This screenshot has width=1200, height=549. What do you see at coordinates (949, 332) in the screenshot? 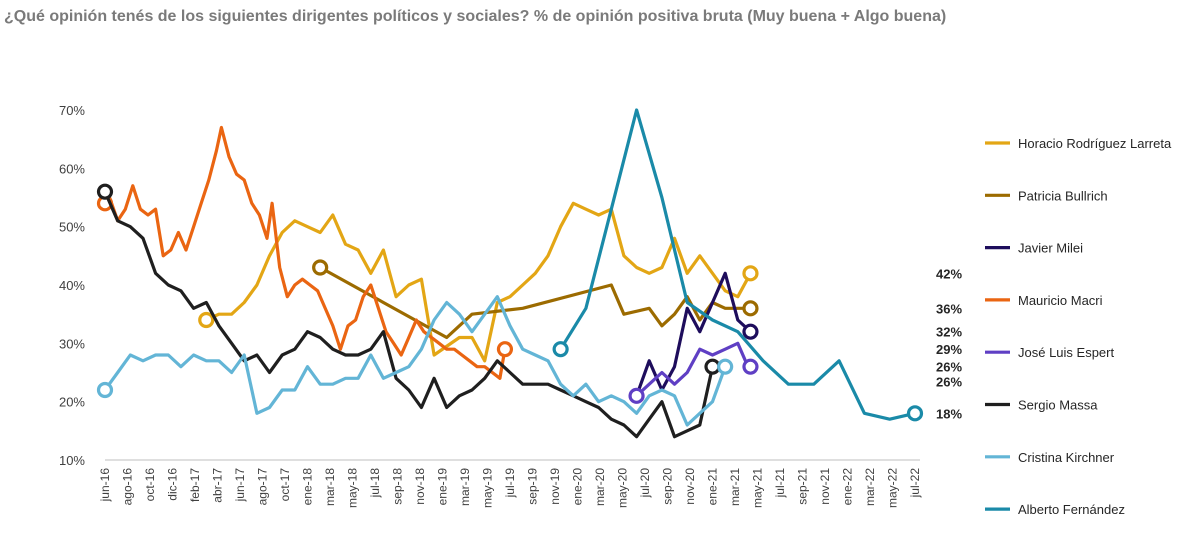
I see `series-end-label: 32%` at bounding box center [949, 332].